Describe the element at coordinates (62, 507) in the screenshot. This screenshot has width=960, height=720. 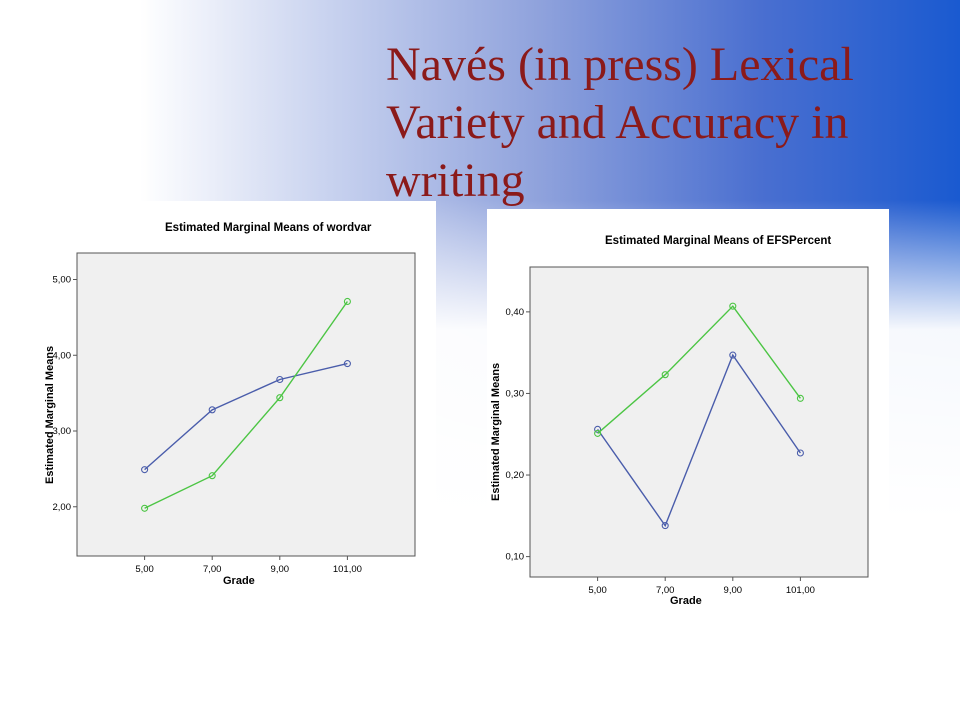
I see `y-tick-label: 2,00` at that location.